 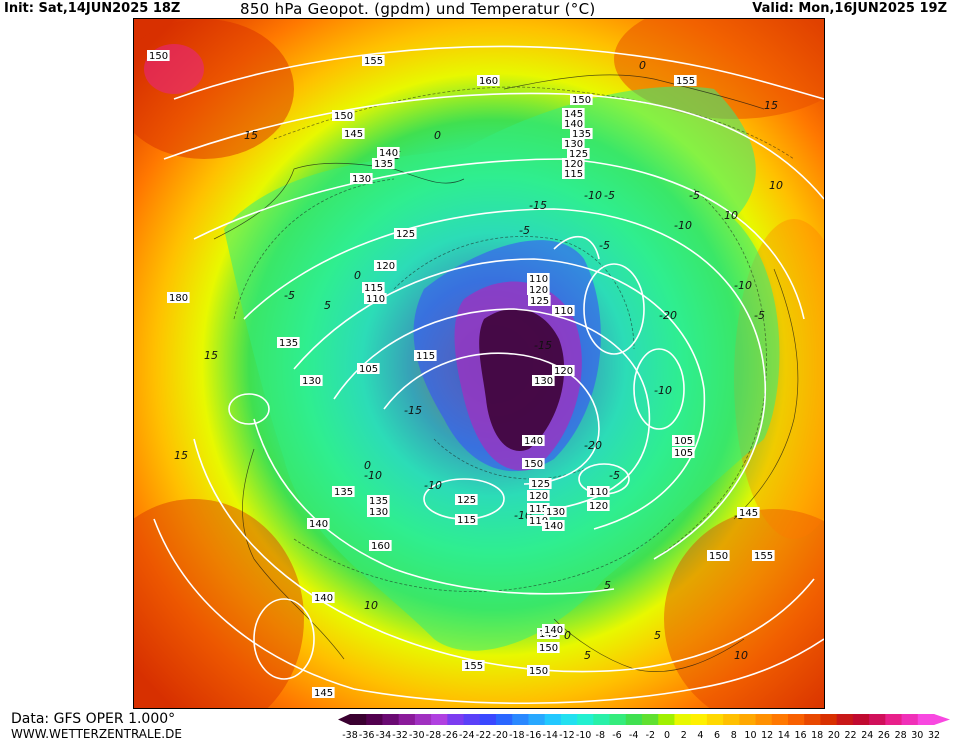 What do you see at coordinates (467, 735) in the screenshot?
I see `colorbar-tick-label: -24` at bounding box center [467, 735].